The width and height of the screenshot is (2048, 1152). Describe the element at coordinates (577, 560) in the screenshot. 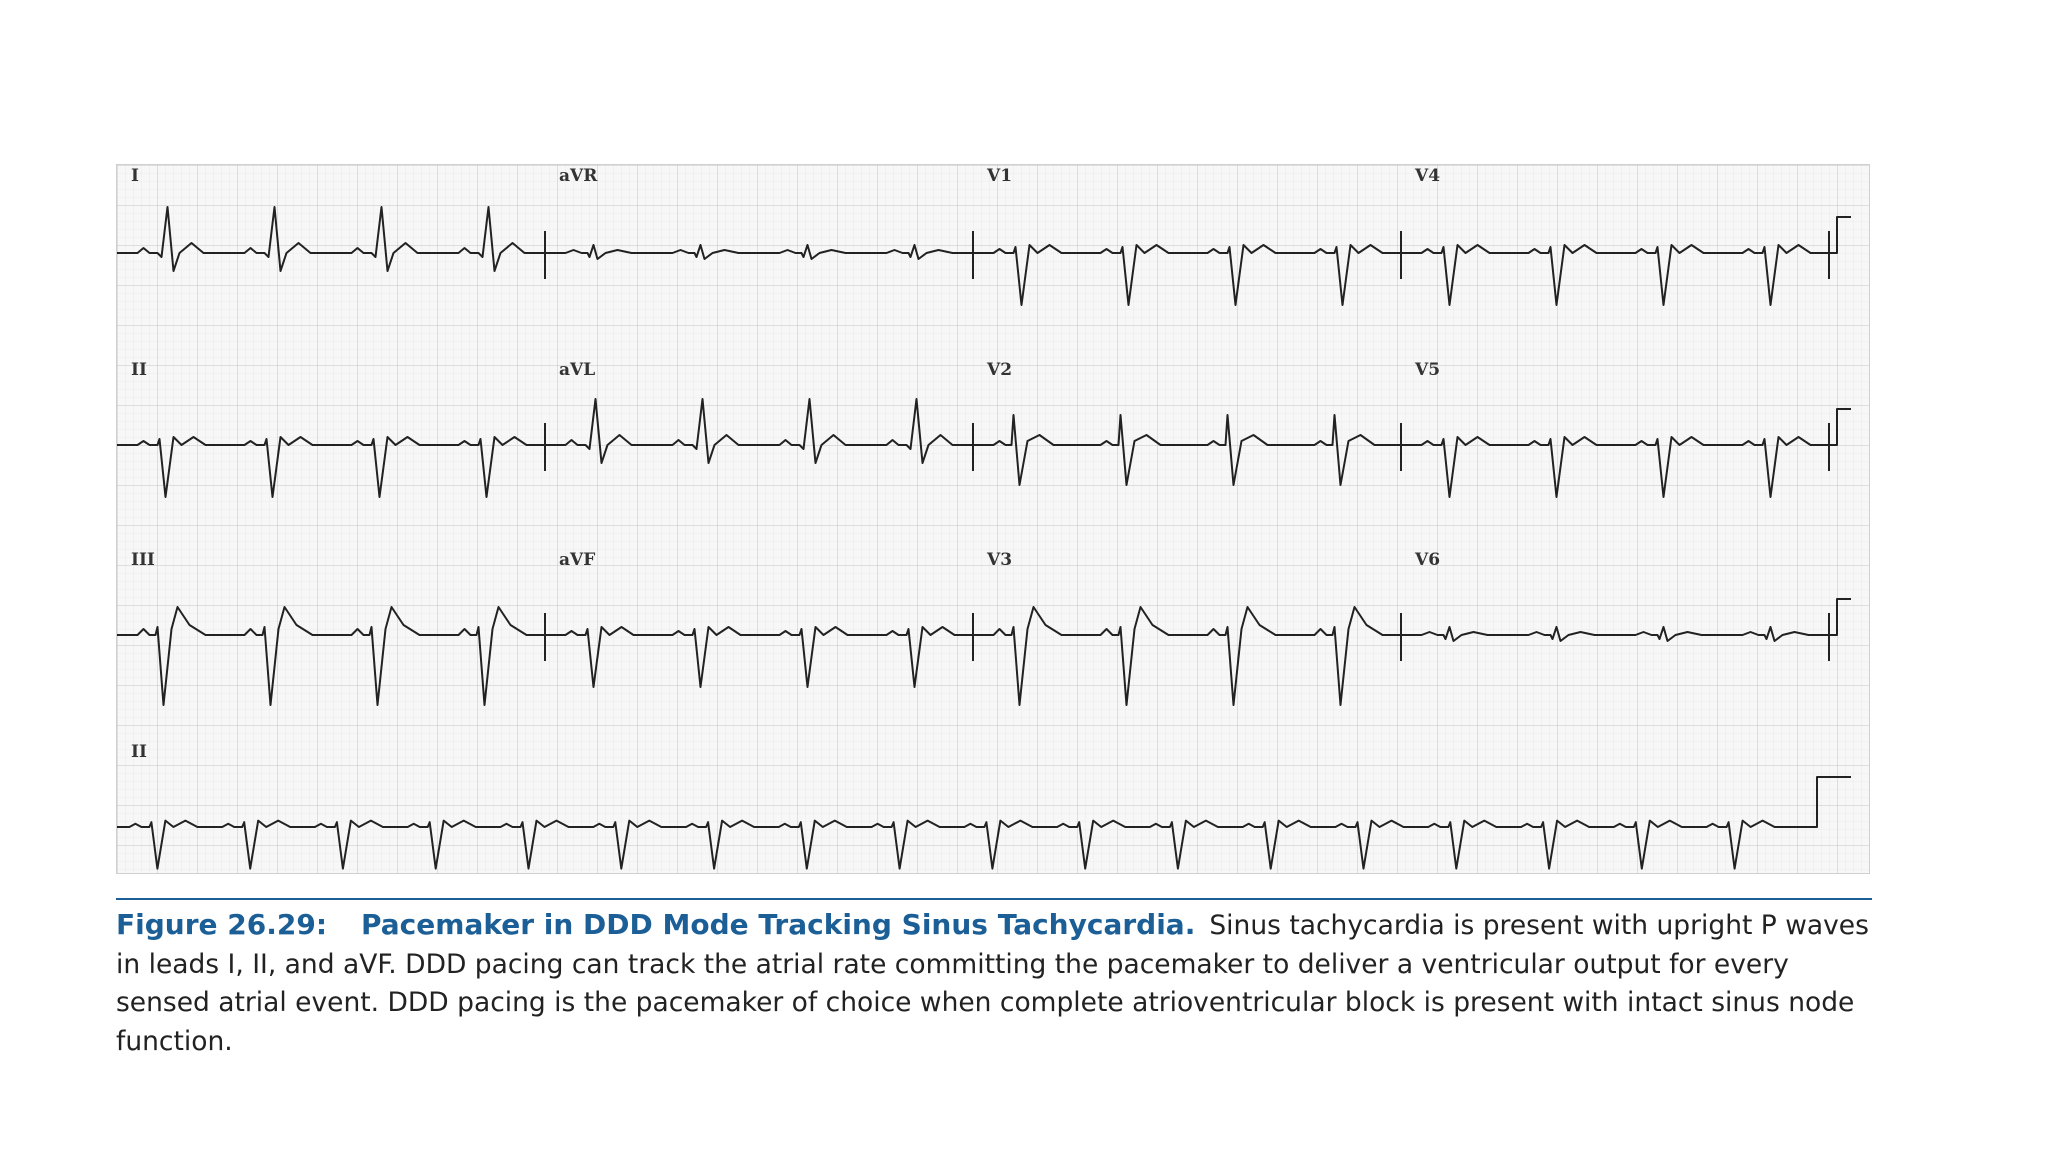

I see `lead-label-aVF: aVF` at that location.